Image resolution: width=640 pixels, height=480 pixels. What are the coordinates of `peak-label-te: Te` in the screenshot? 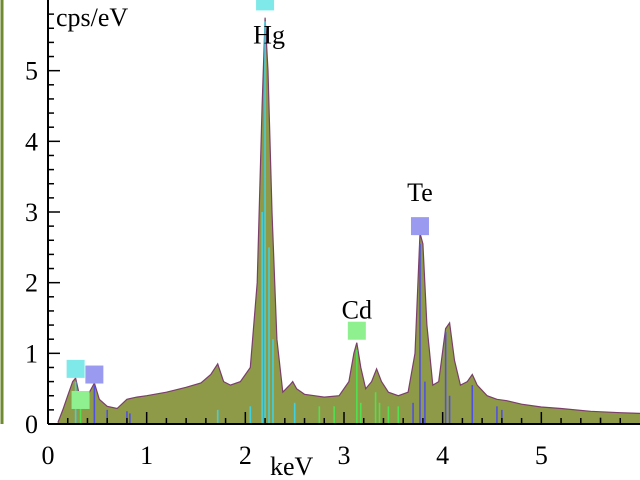 It's located at (420, 192).